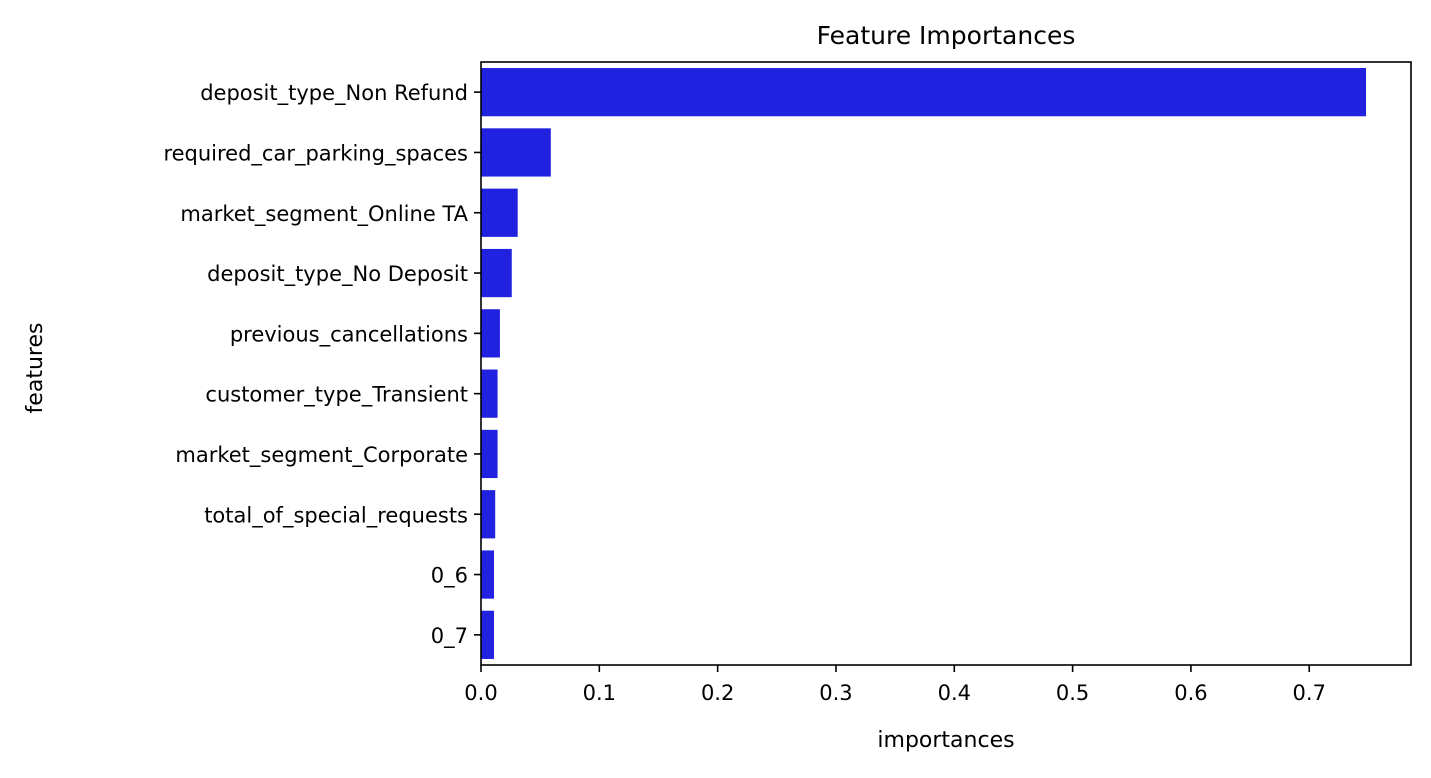 This screenshot has height=778, width=1431. I want to click on x-tick-label: 0.4, so click(954, 693).